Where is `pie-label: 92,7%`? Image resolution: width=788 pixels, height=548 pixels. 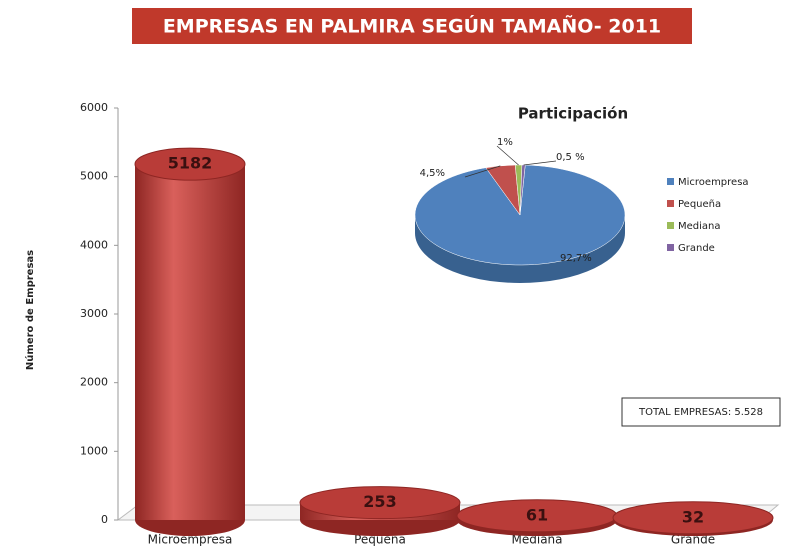 pie-label: 92,7% is located at coordinates (576, 258).